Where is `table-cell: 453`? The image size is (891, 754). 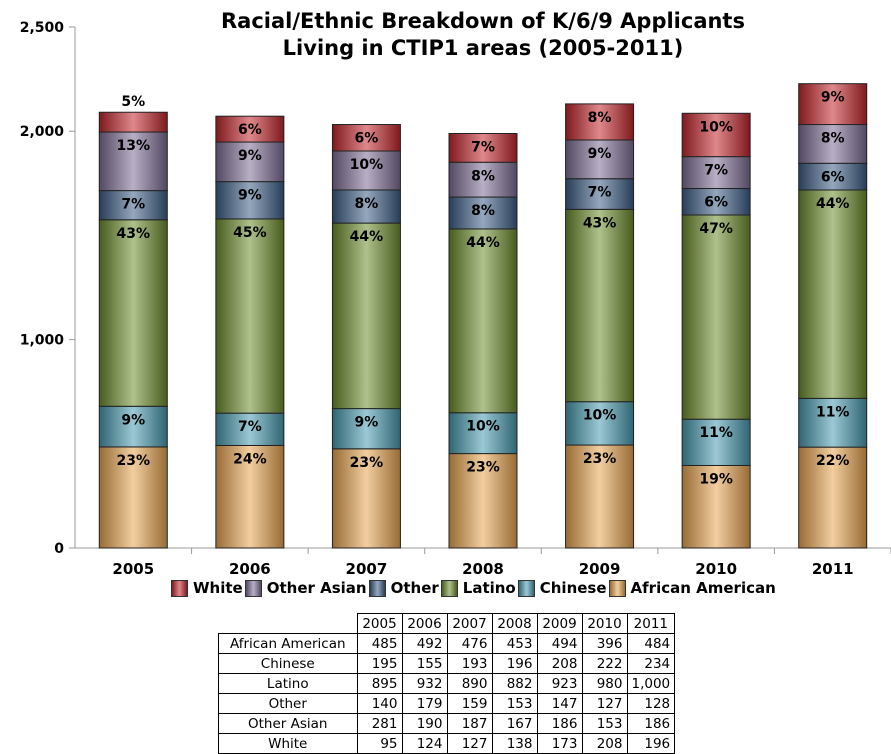 table-cell: 453 is located at coordinates (514, 643).